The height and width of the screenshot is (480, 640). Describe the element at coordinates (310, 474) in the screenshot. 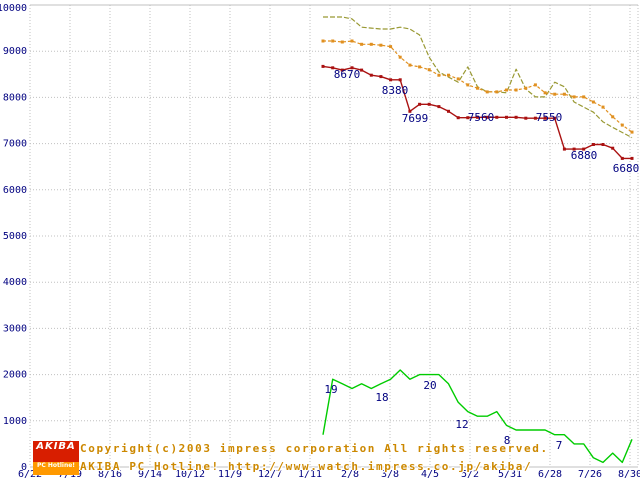

I see `x-axis-tick-label: 1/11` at that location.